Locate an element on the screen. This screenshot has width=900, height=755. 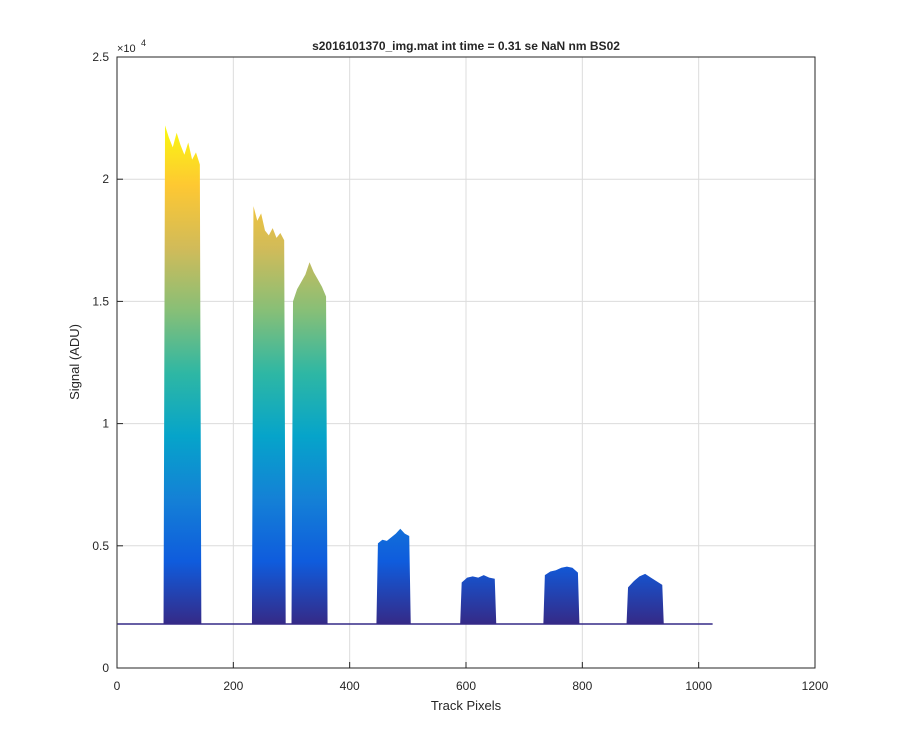
x-tick-label: 400 is located at coordinates (350, 686).